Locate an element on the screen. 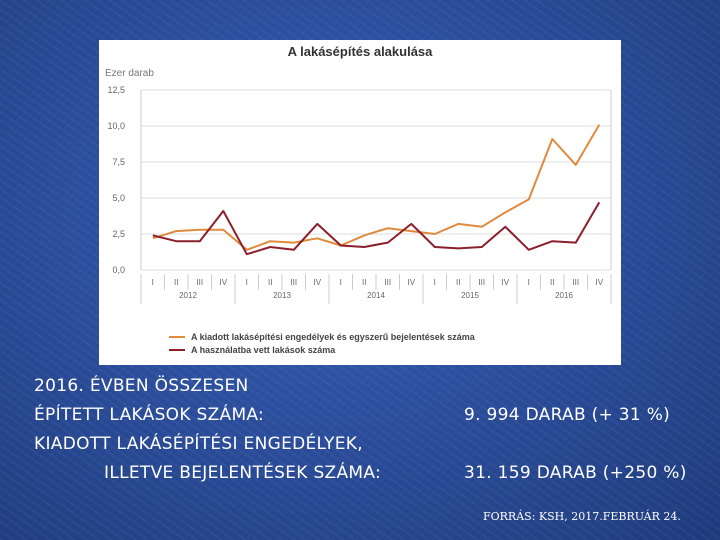  y-tick-label: 12,5 is located at coordinates (116, 90).